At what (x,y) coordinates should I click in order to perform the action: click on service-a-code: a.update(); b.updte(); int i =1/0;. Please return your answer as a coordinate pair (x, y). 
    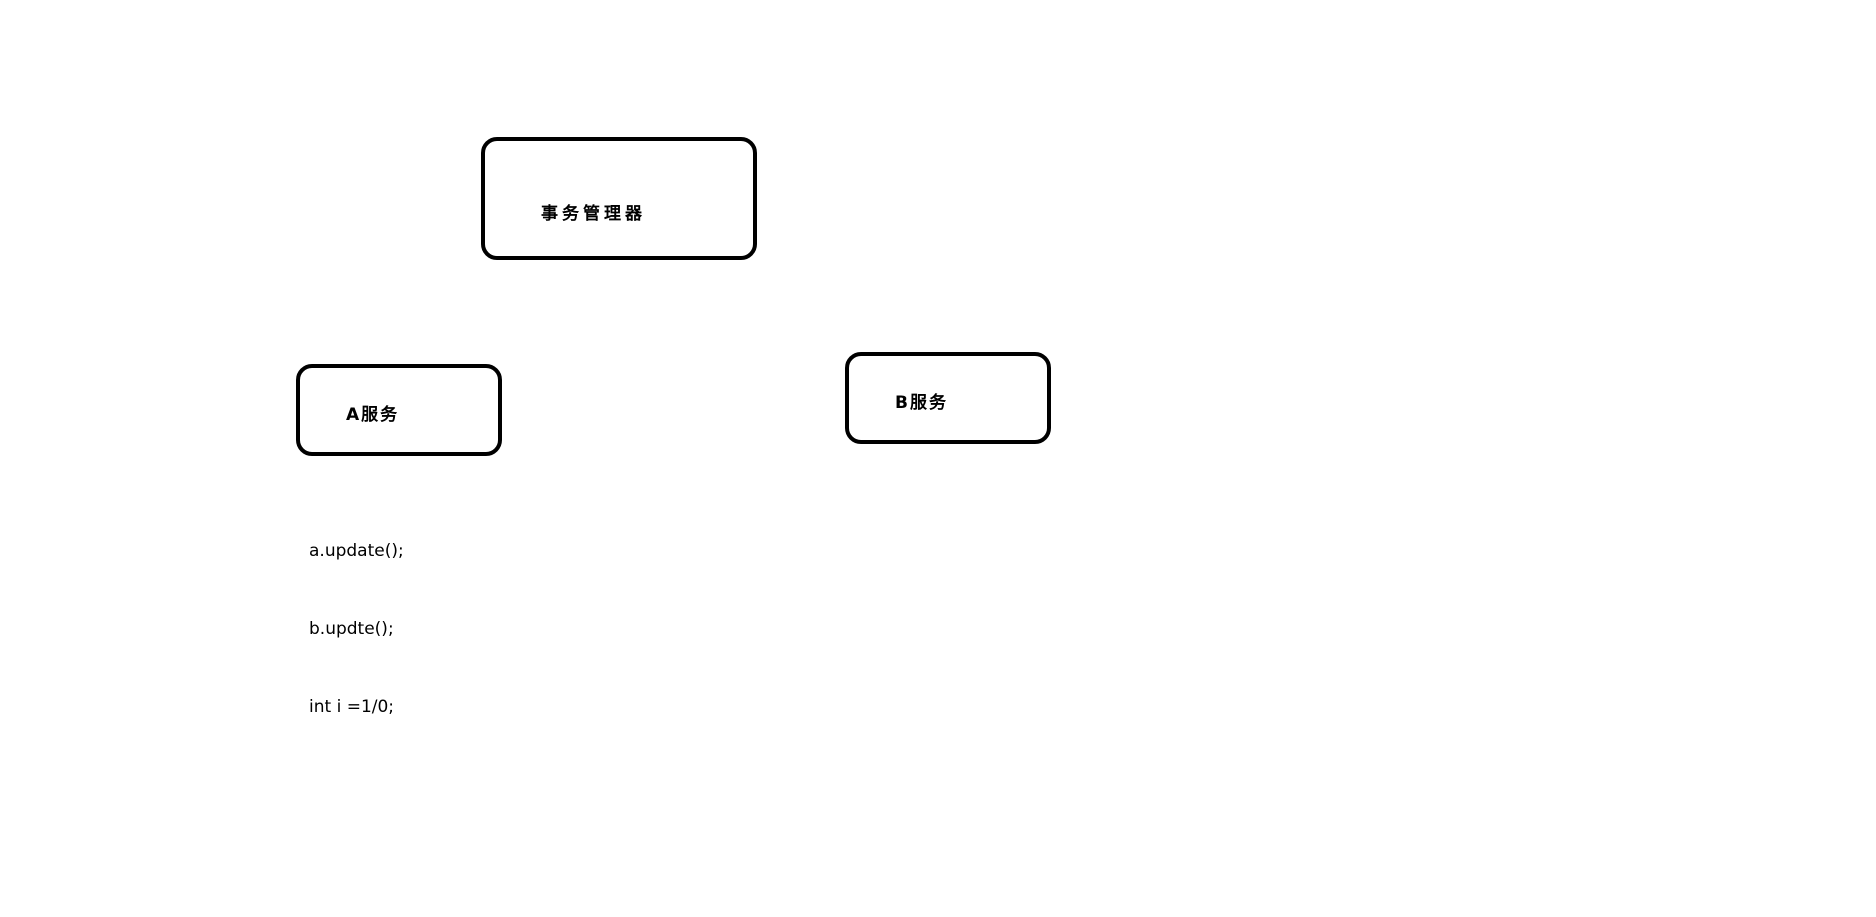
    Looking at the image, I should click on (356, 629).